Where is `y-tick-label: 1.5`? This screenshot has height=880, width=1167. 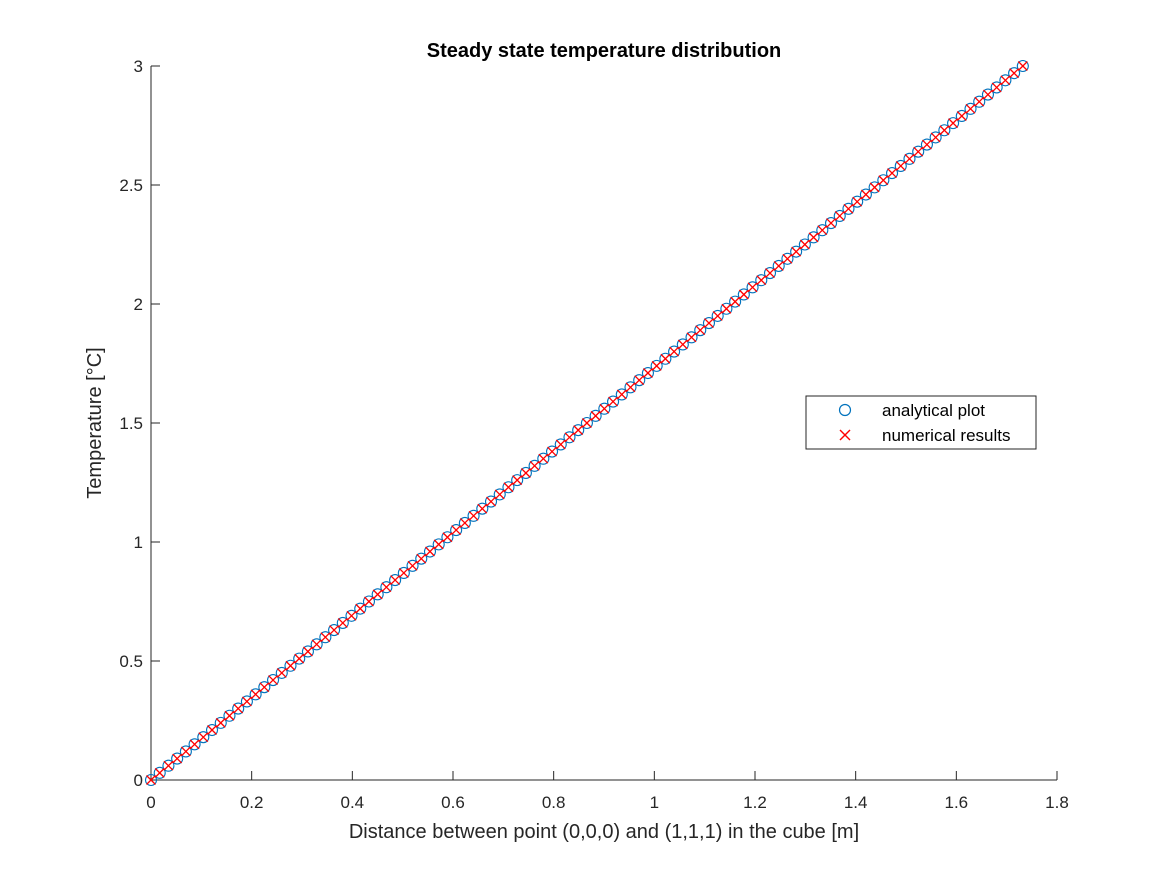
y-tick-label: 1.5 is located at coordinates (131, 423).